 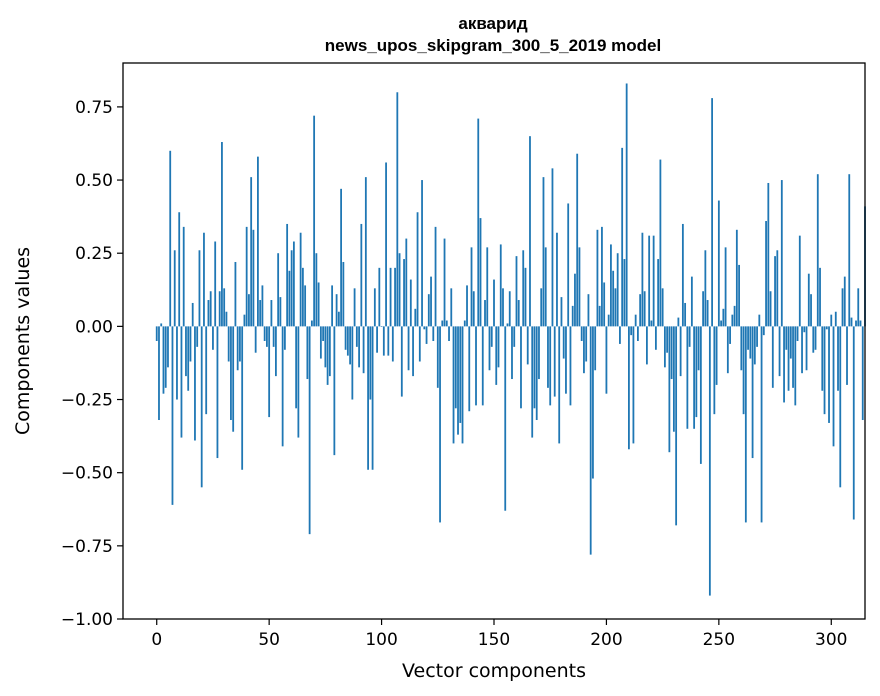 What do you see at coordinates (831, 640) in the screenshot?
I see `x-tick-label: 300` at bounding box center [831, 640].